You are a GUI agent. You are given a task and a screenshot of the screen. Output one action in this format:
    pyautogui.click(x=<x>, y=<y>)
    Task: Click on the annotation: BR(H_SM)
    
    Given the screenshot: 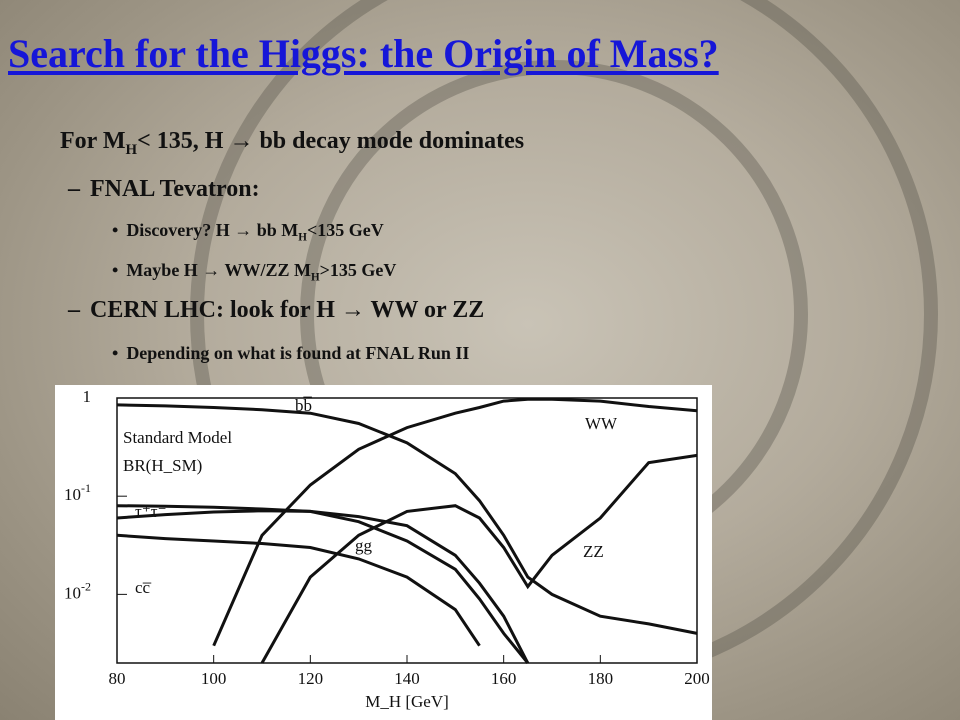 What is the action you would take?
    pyautogui.click(x=162, y=465)
    